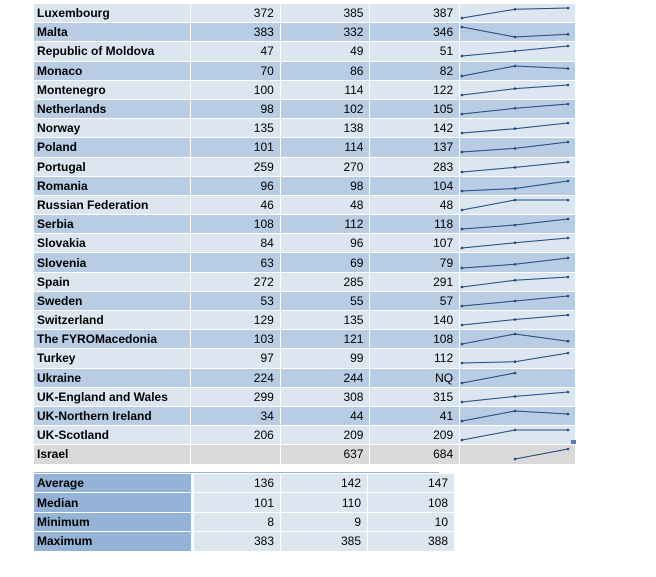  What do you see at coordinates (244, 502) in the screenshot?
I see `stats-row: Median 101 110 108` at bounding box center [244, 502].